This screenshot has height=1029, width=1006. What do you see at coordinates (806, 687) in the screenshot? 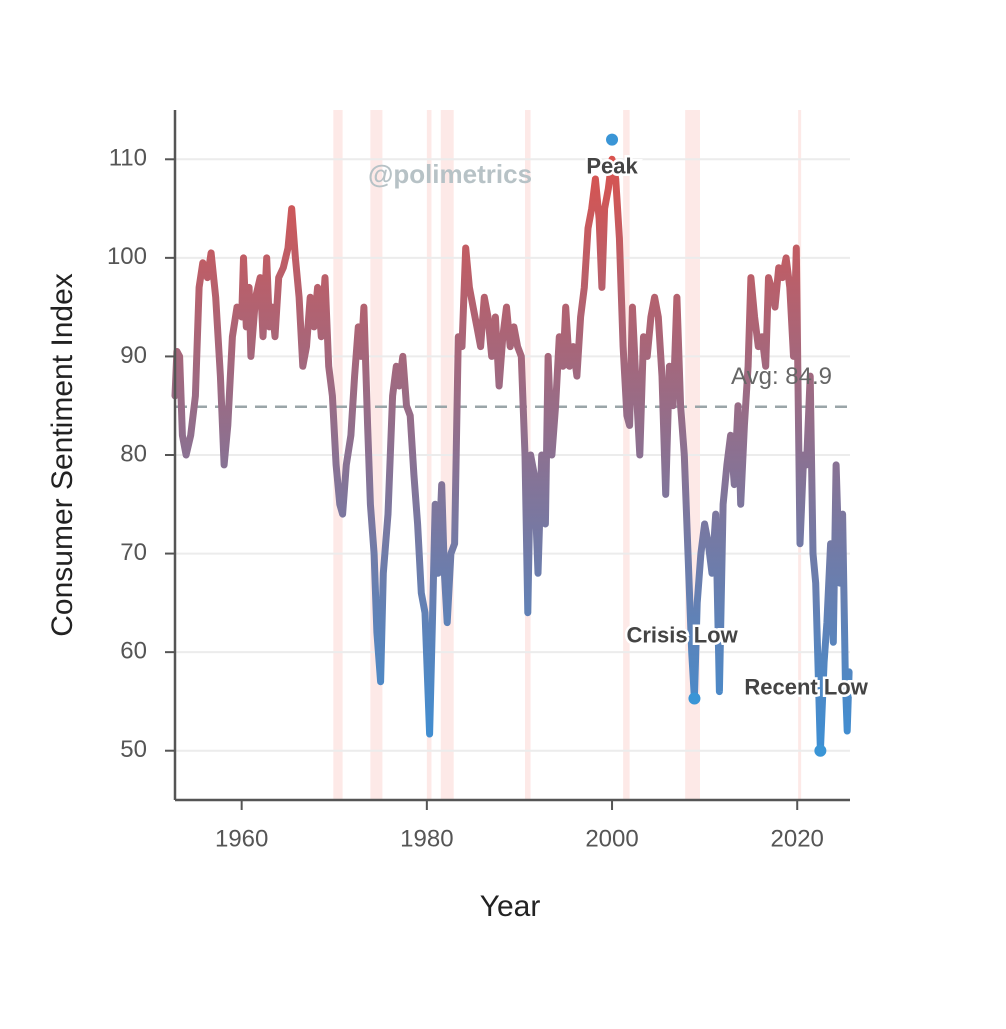
I see `annotation-label: Recent Low` at bounding box center [806, 687].